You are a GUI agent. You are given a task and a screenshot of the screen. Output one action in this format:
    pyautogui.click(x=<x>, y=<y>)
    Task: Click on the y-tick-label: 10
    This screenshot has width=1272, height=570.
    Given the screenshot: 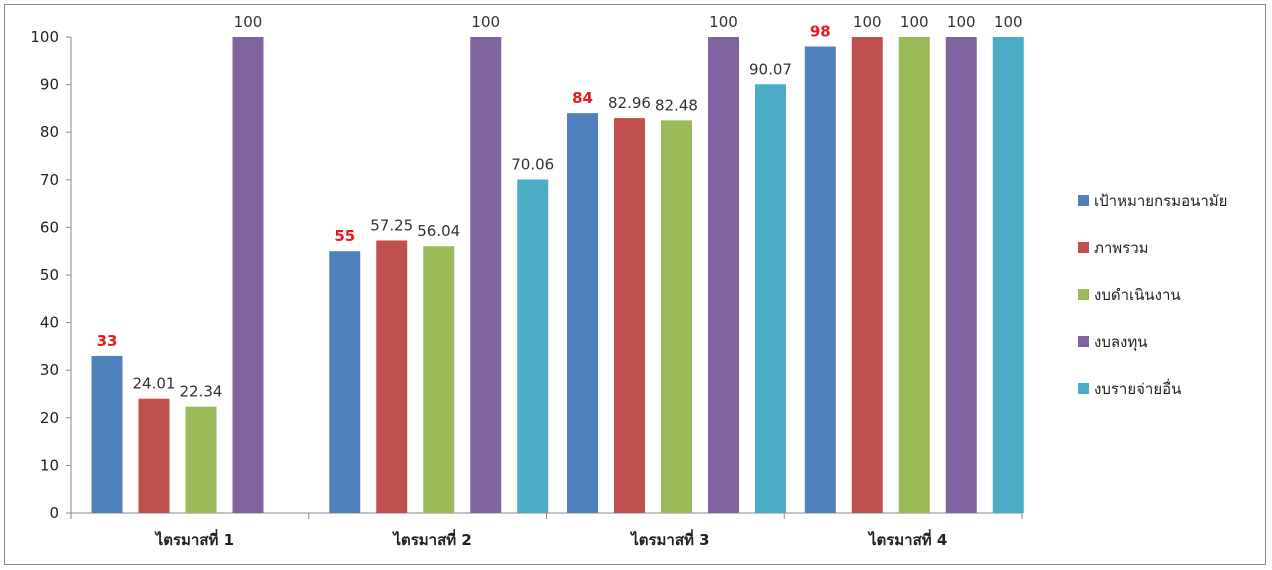 What is the action you would take?
    pyautogui.click(x=49, y=465)
    